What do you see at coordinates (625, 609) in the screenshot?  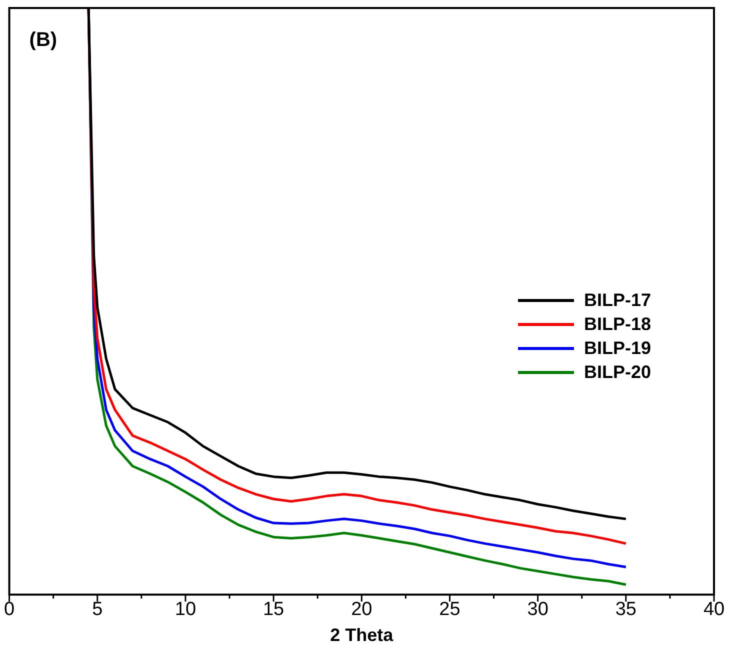 I see `x-tick-label: 35` at bounding box center [625, 609].